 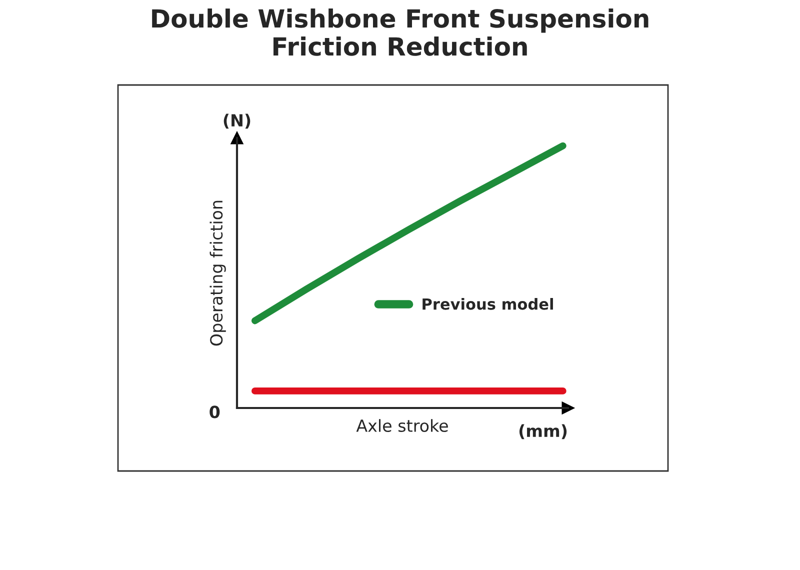 I want to click on text: 0, so click(x=215, y=412).